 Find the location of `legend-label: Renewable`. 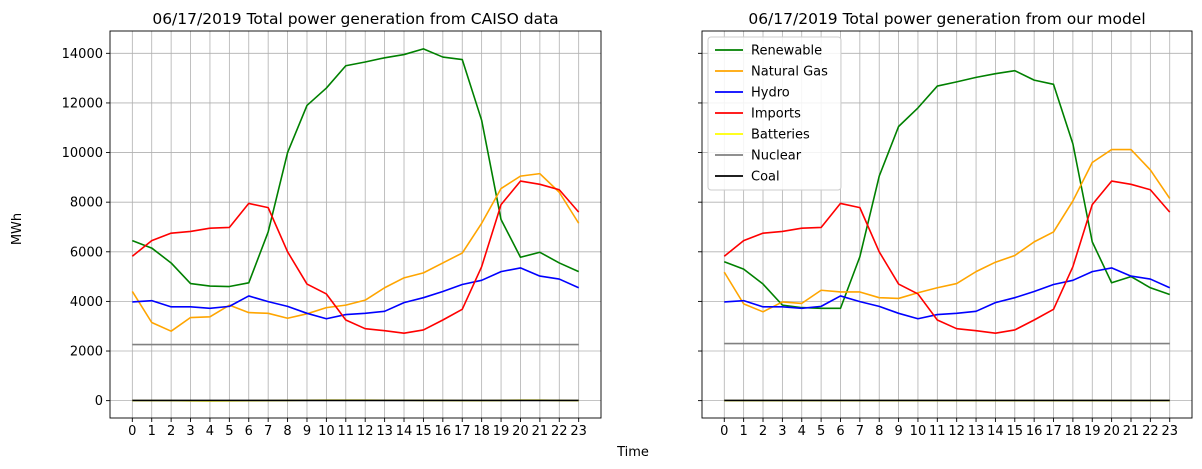

legend-label: Renewable is located at coordinates (786, 51).